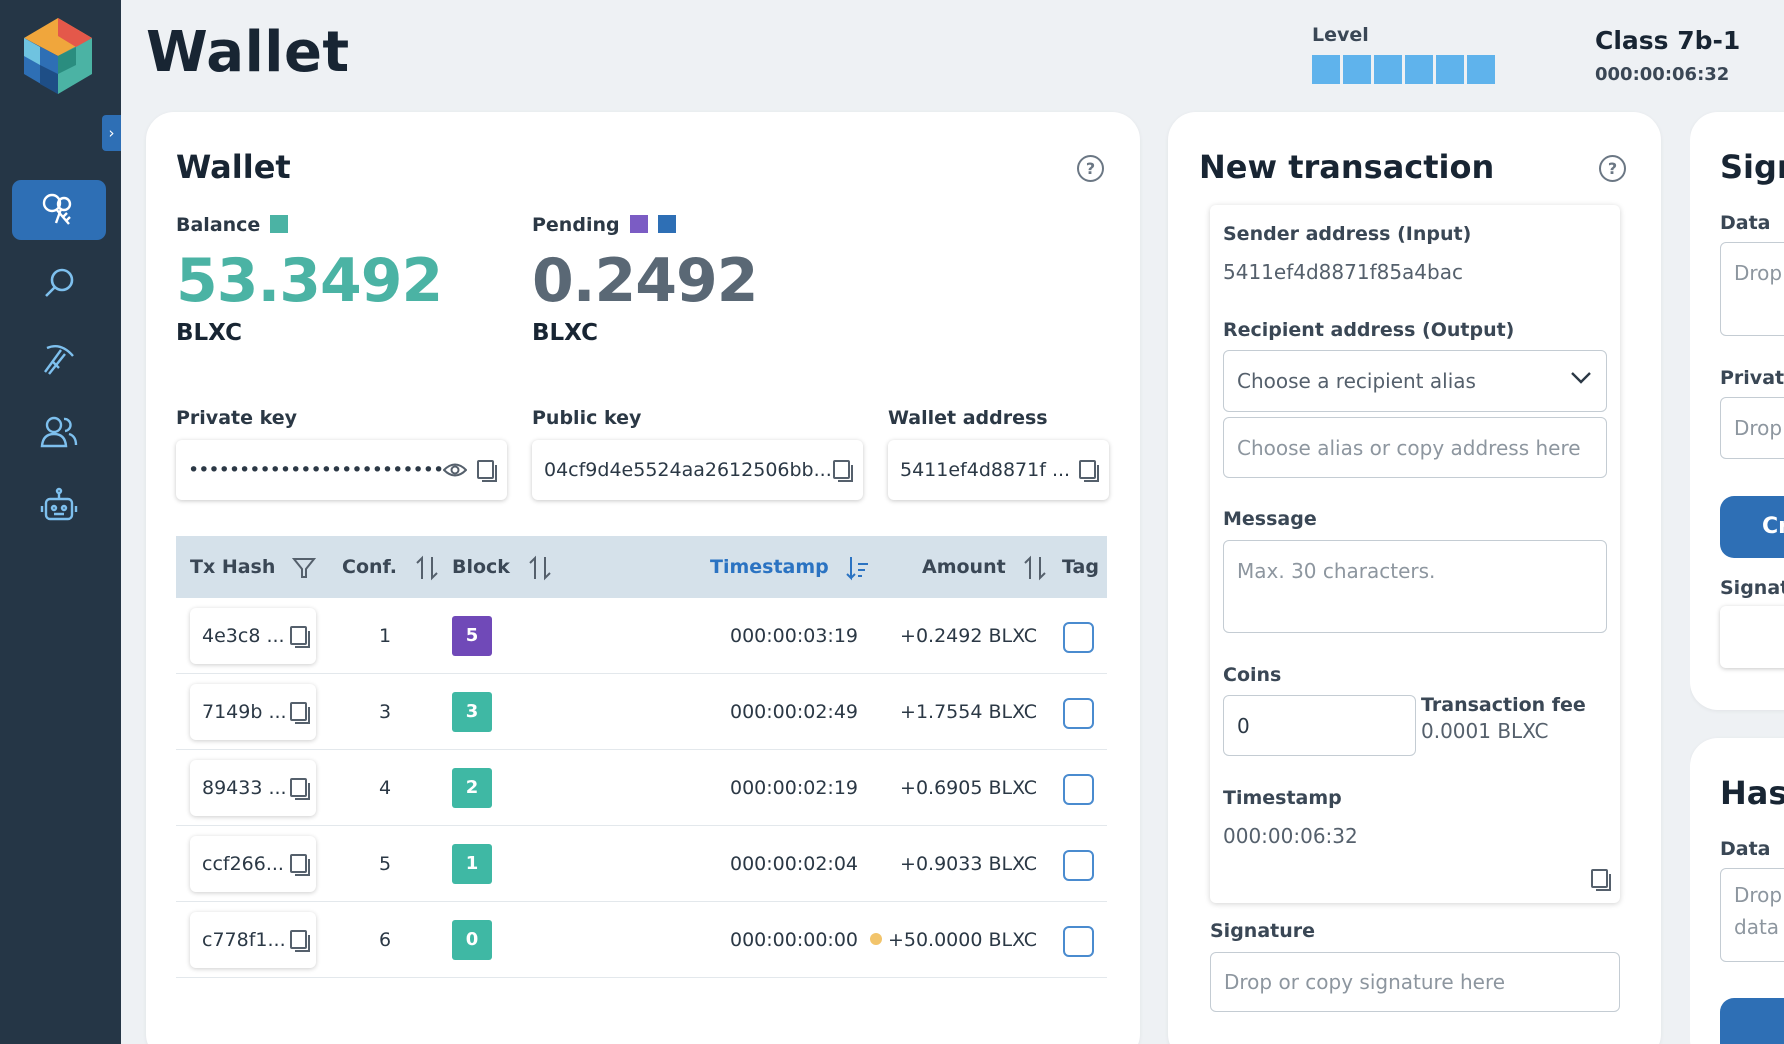  I want to click on amount-cell: +1.7554 BLXC, so click(968, 712).